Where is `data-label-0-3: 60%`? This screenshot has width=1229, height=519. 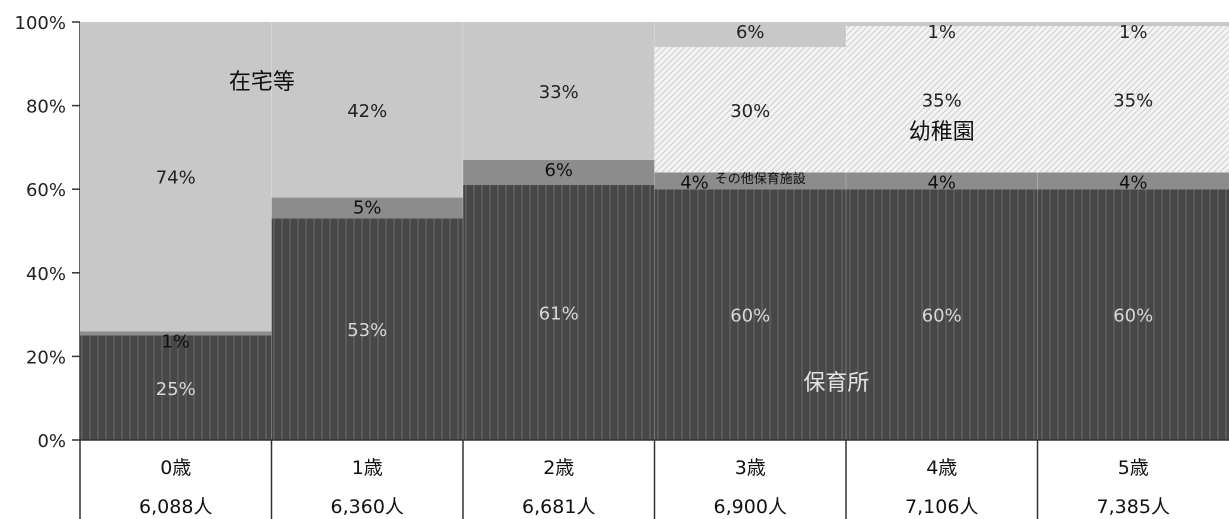
data-label-0-3: 60% is located at coordinates (750, 316).